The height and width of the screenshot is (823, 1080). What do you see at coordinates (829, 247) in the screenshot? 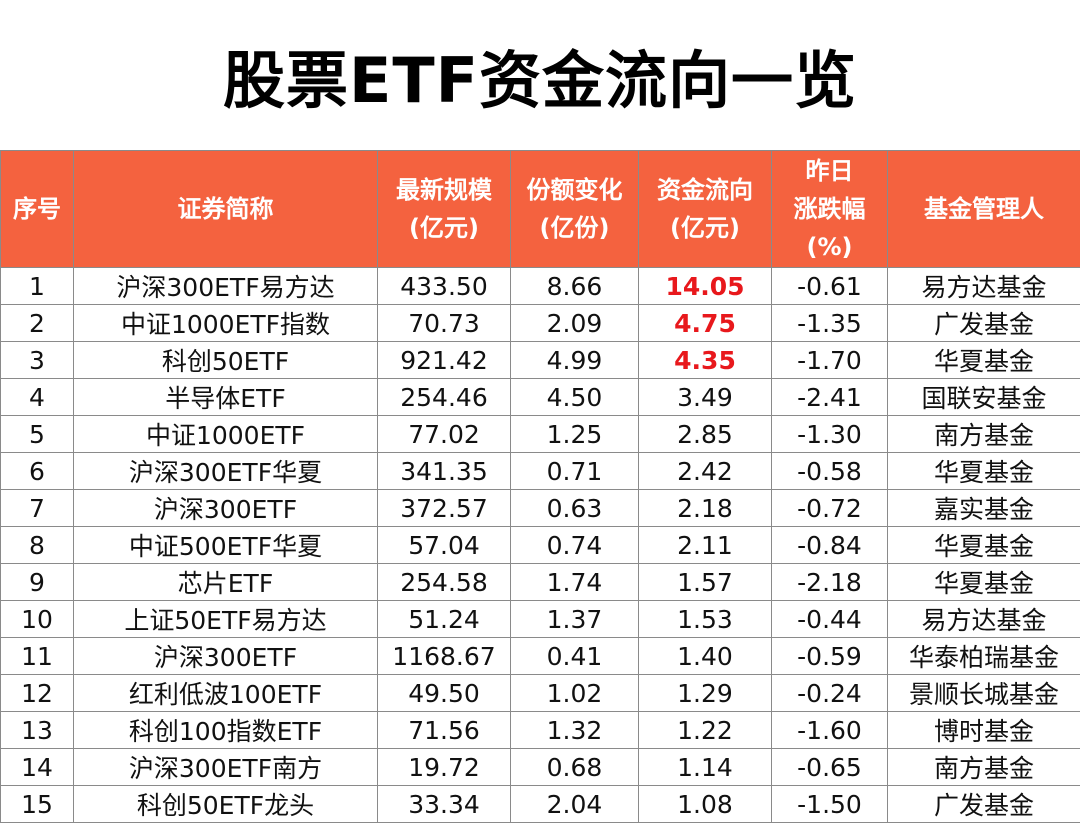
I see `header-change-line3: (%)` at bounding box center [829, 247].